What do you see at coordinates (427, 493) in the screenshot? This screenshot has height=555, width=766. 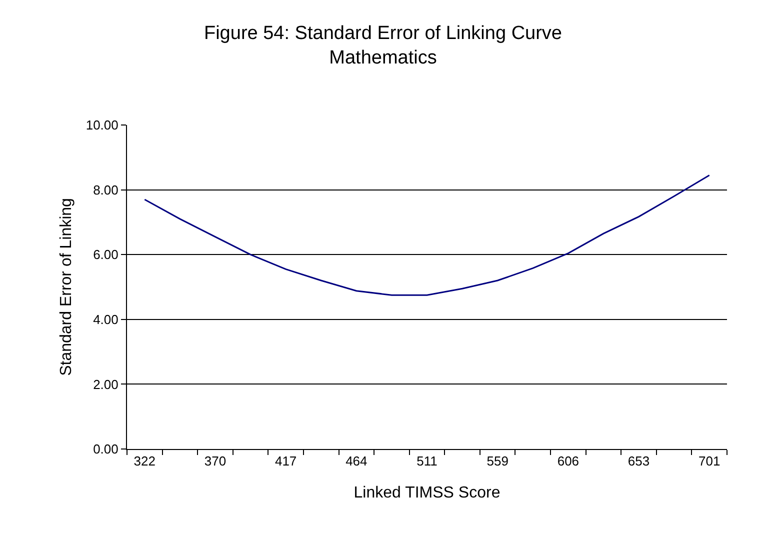 I see `x-axis-title: Linked TIMSS Score` at bounding box center [427, 493].